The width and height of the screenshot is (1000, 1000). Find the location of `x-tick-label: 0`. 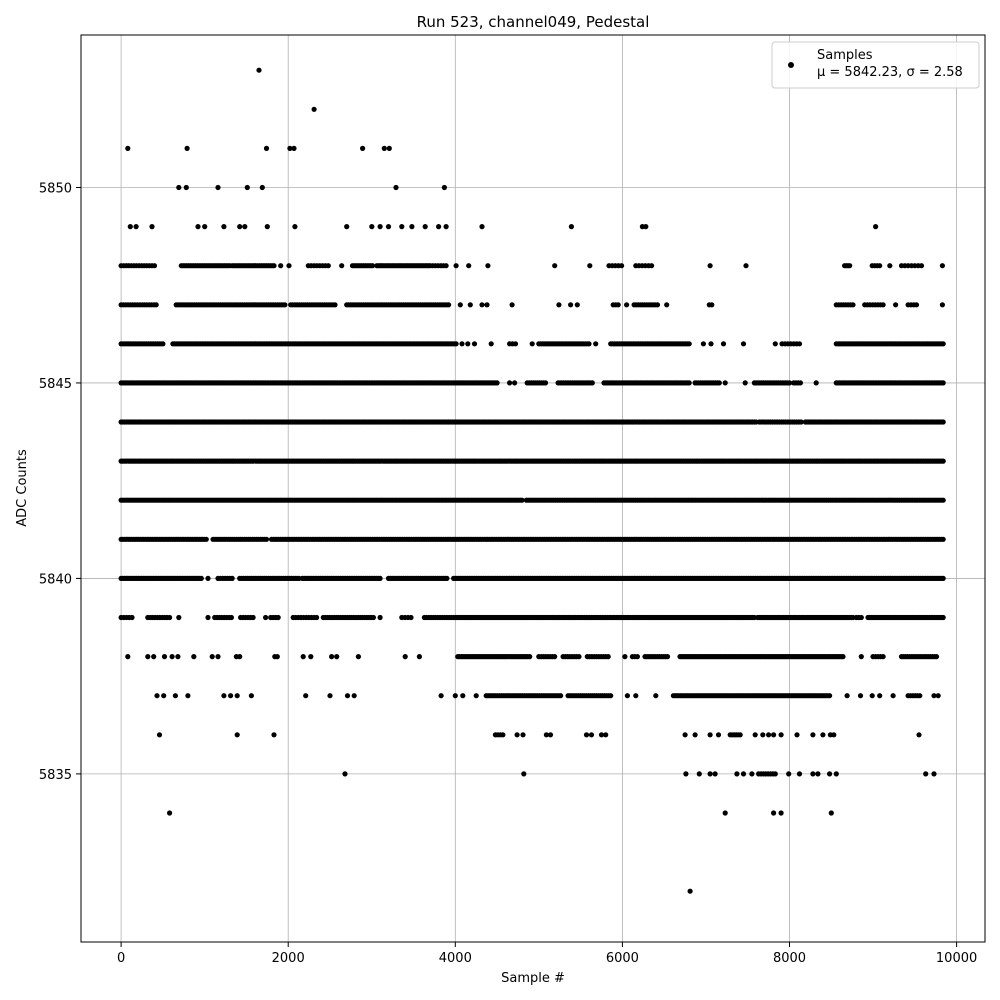

x-tick-label: 0 is located at coordinates (121, 958).